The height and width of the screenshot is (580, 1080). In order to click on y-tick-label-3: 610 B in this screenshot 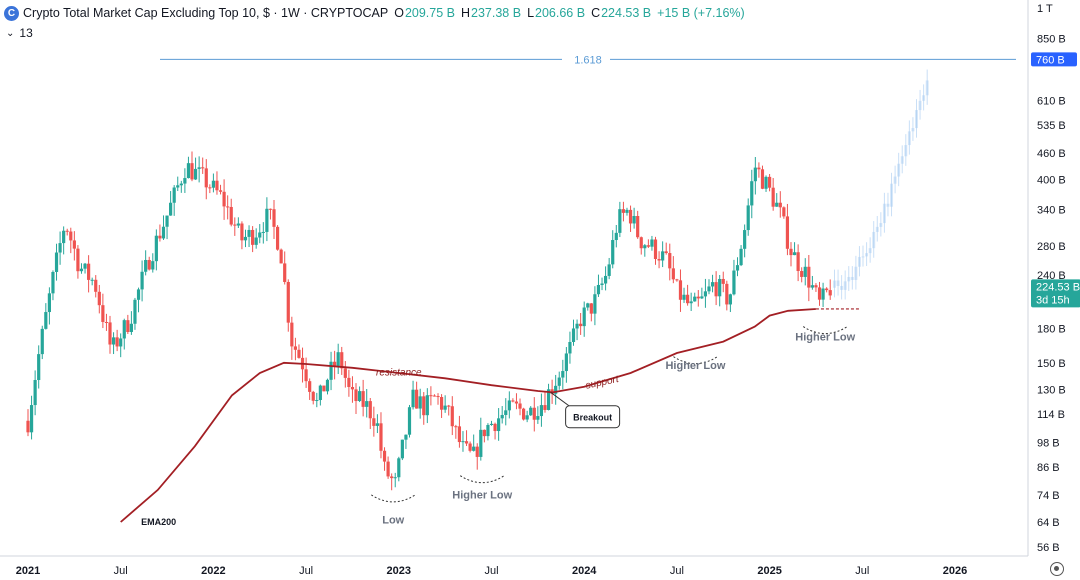, I will do `click(1051, 101)`.